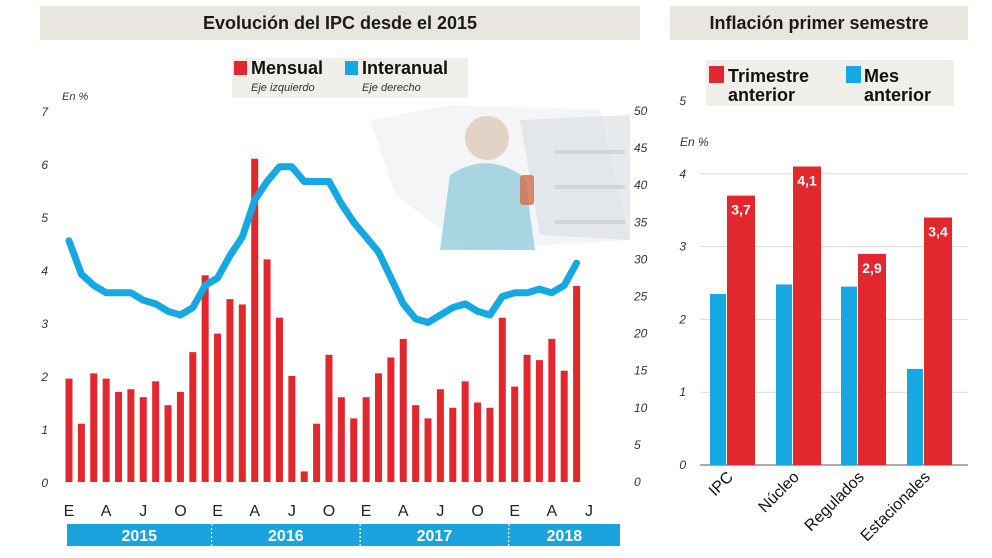  I want to click on right-chart-y-tick-label: 1, so click(682, 392).